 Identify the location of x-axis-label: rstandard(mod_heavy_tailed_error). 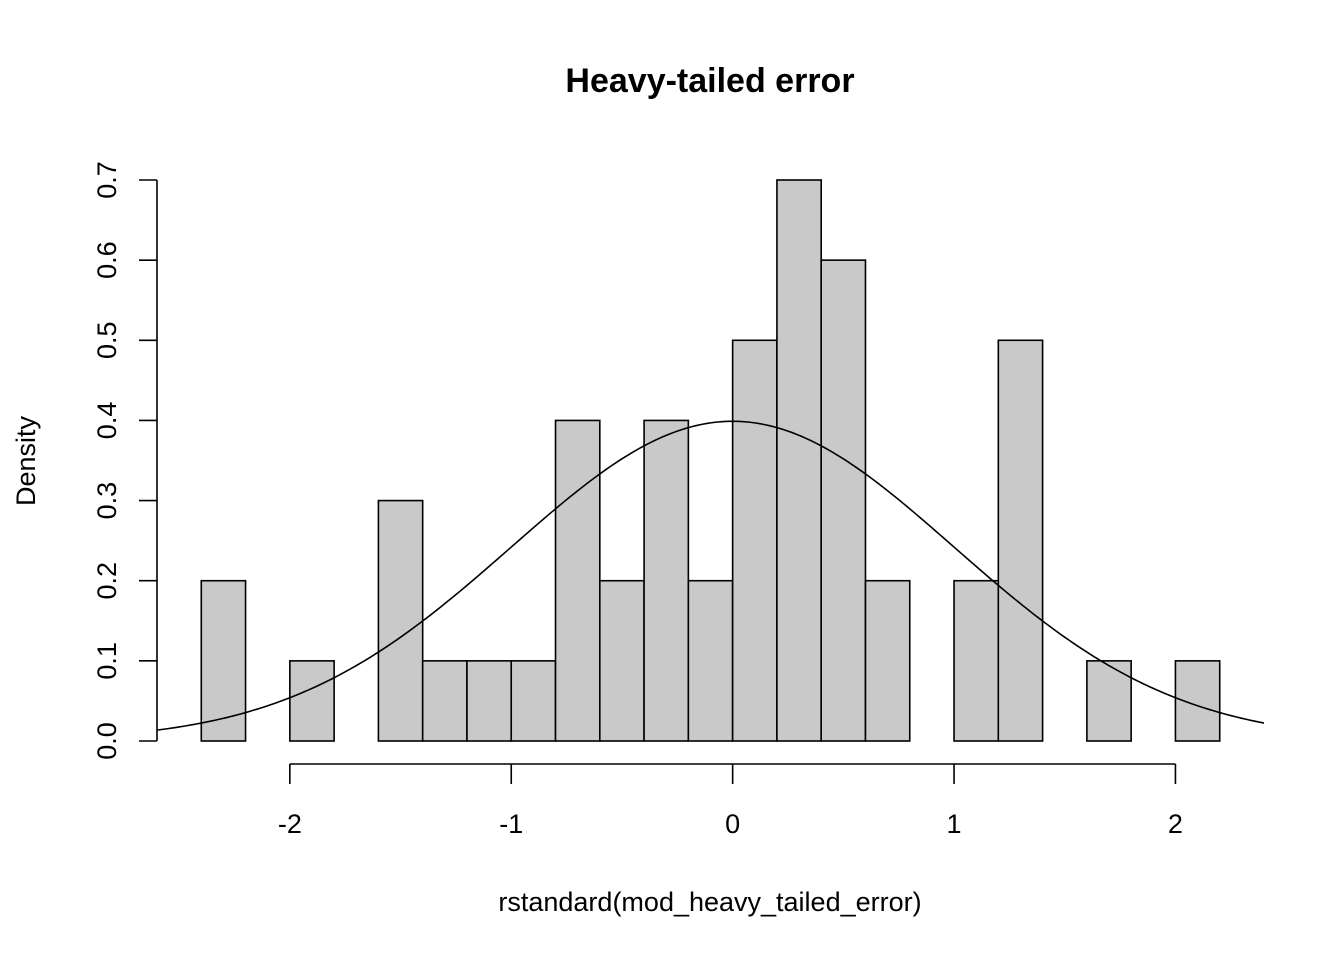
(709, 902).